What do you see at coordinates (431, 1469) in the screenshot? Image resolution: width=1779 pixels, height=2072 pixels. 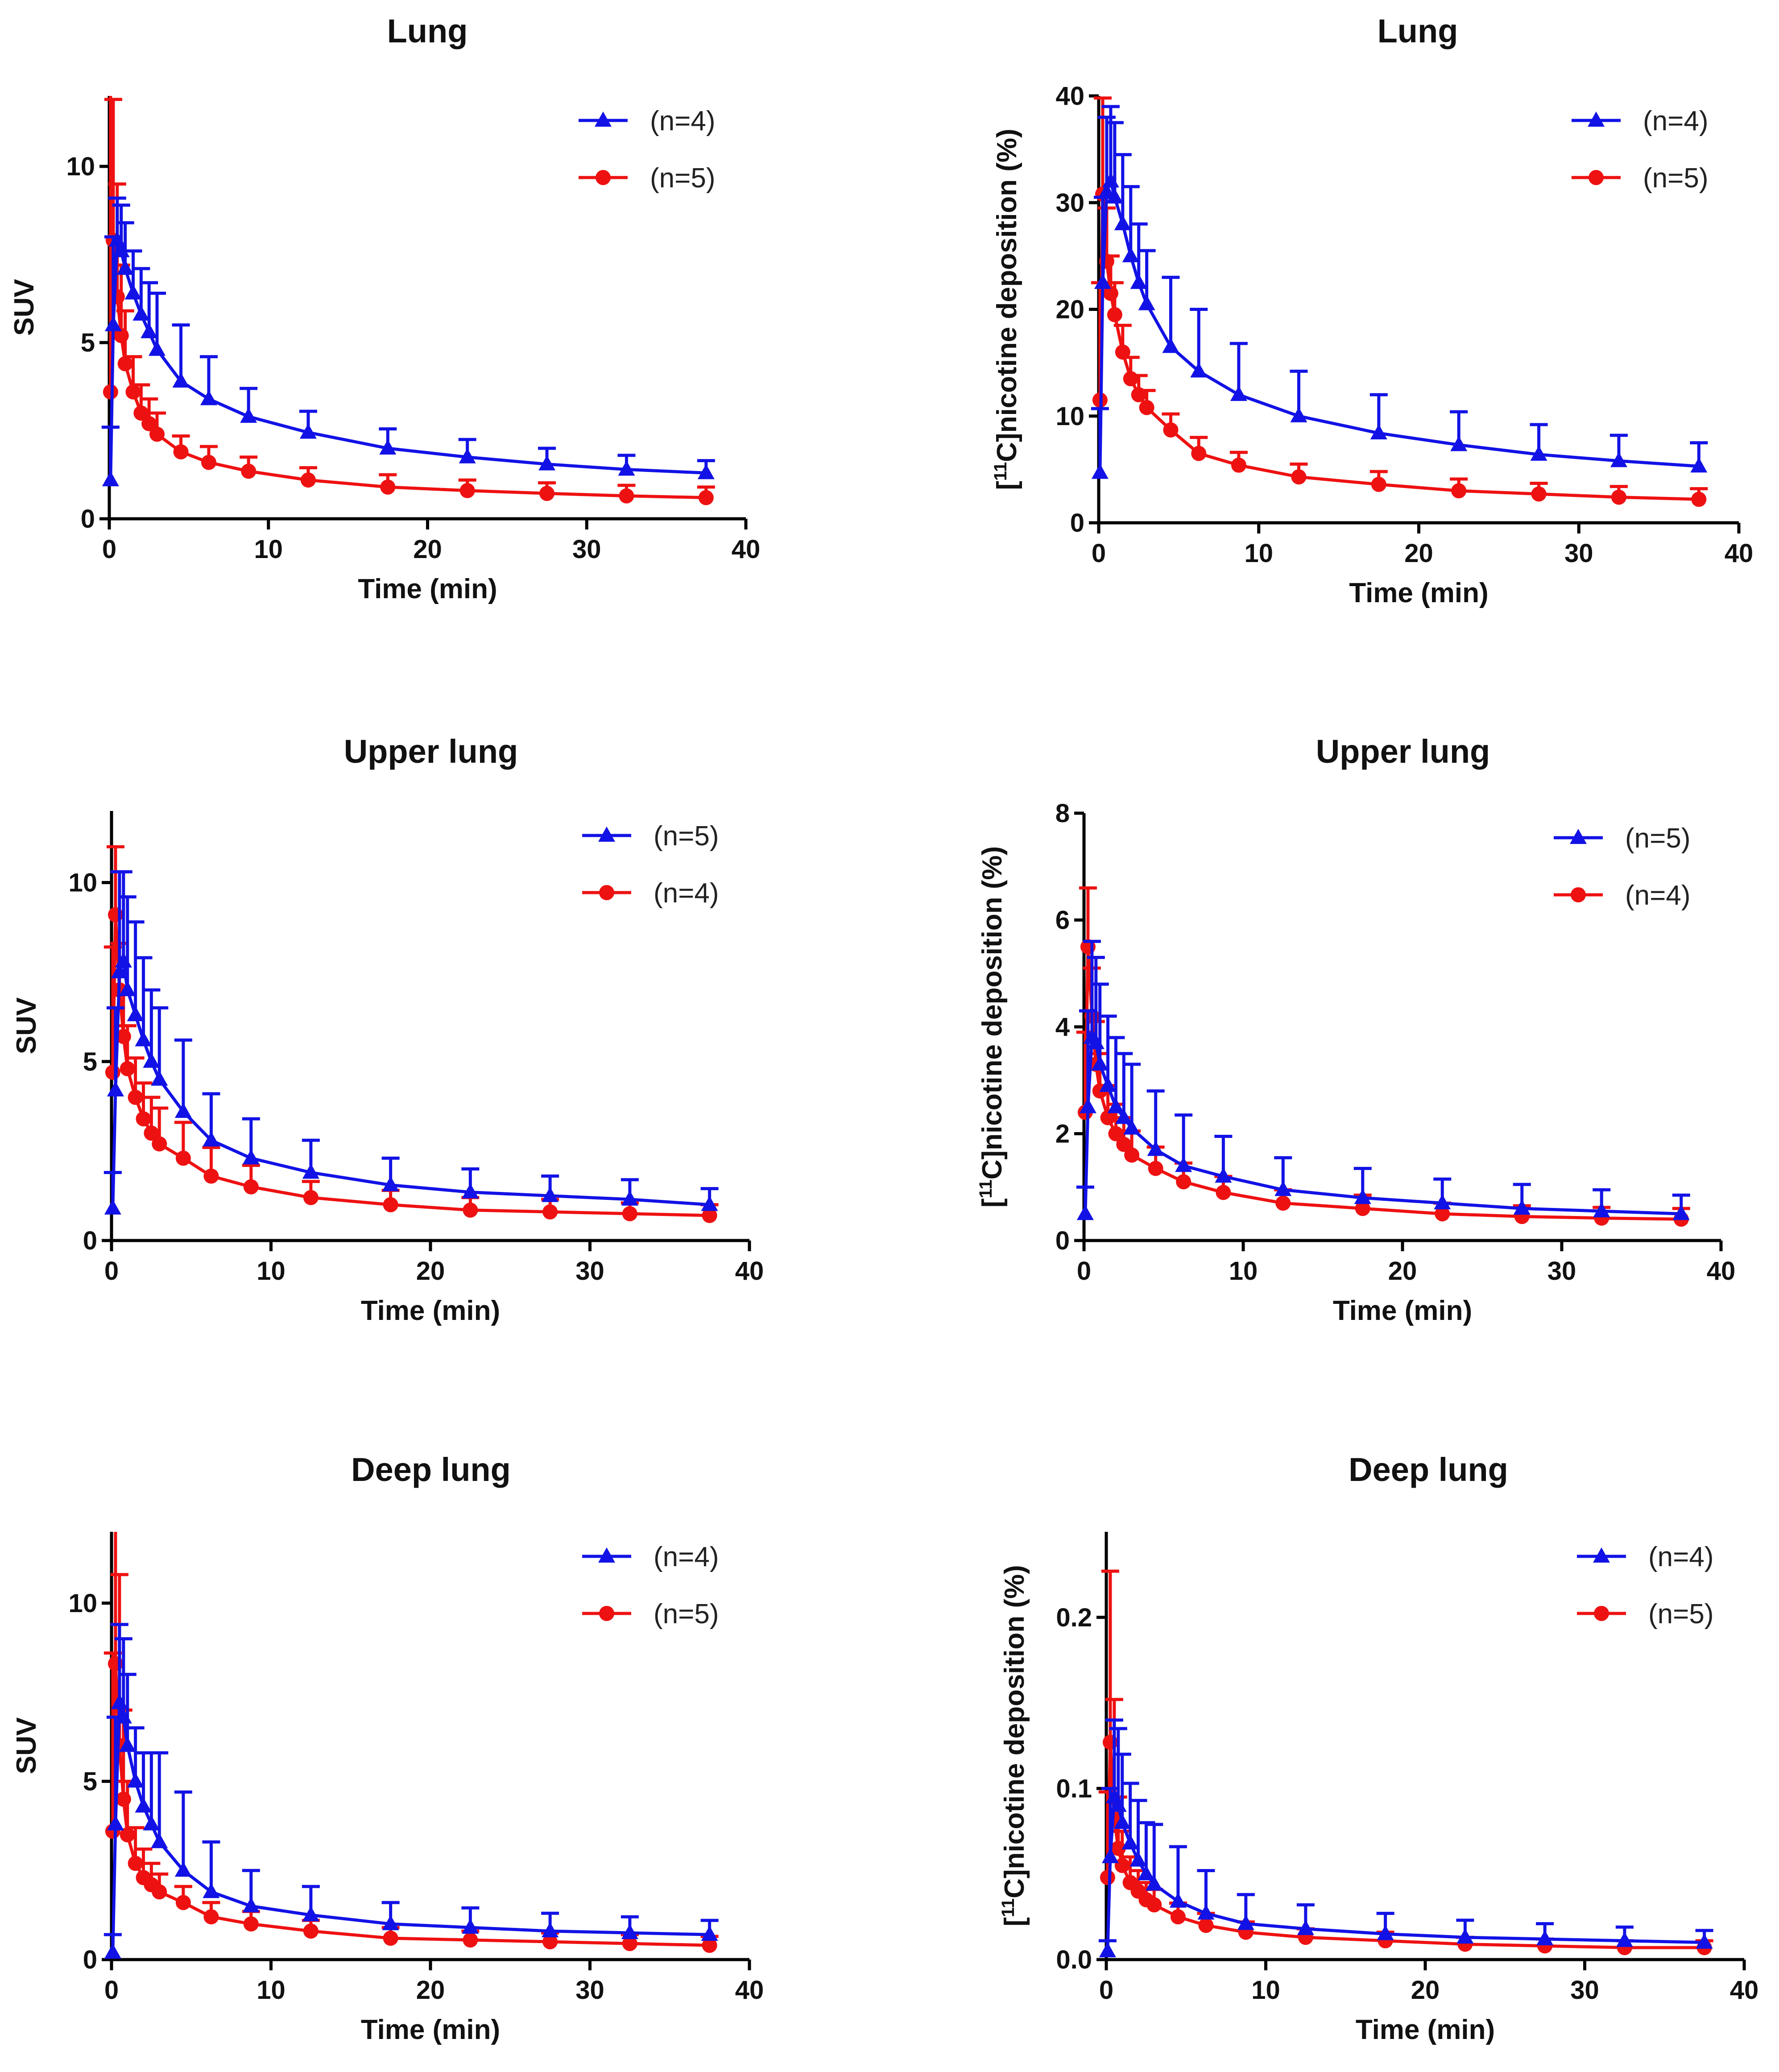 I see `chart-title: Deep lung` at bounding box center [431, 1469].